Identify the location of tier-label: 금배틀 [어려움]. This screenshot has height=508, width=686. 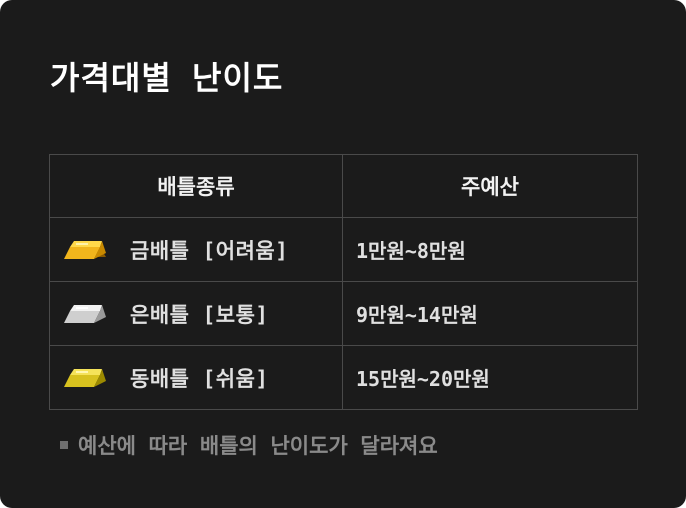
(209, 250).